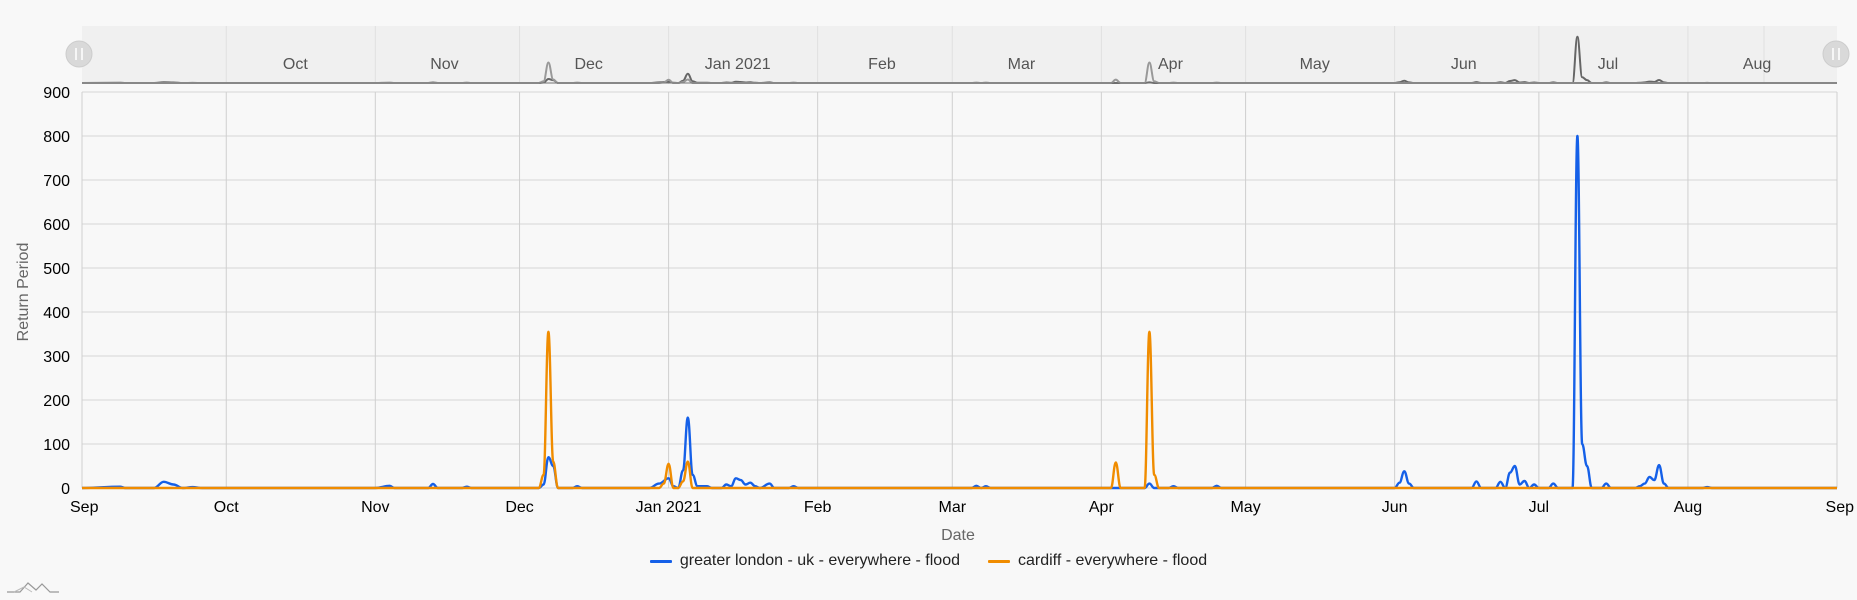 The width and height of the screenshot is (1857, 600). I want to click on amcharts-logo-icon, so click(33, 587).